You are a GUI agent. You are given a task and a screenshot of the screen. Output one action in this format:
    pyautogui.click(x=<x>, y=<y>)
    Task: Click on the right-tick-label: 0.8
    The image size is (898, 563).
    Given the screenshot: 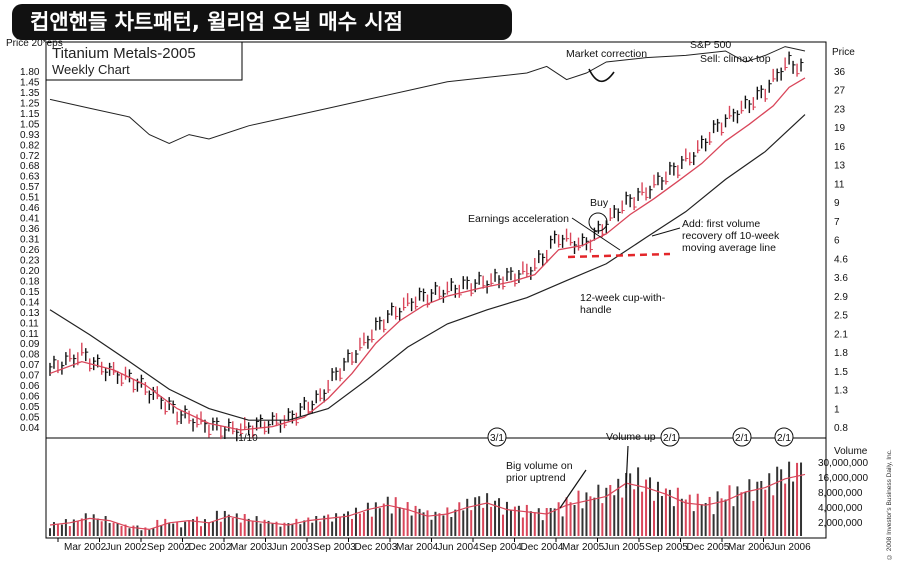 What is the action you would take?
    pyautogui.click(x=841, y=428)
    